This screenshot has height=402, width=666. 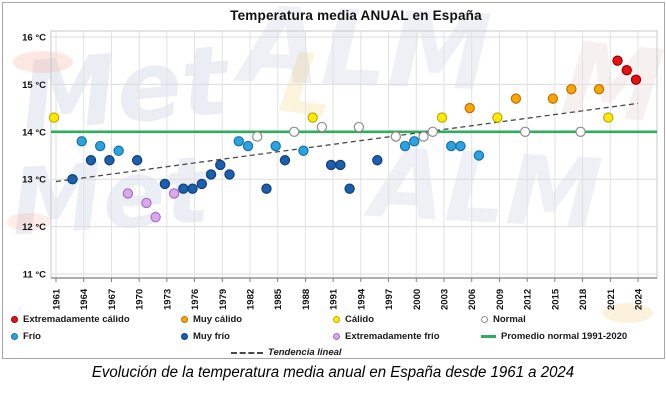 I want to click on y-tick-label: 15 °C, so click(x=34, y=85).